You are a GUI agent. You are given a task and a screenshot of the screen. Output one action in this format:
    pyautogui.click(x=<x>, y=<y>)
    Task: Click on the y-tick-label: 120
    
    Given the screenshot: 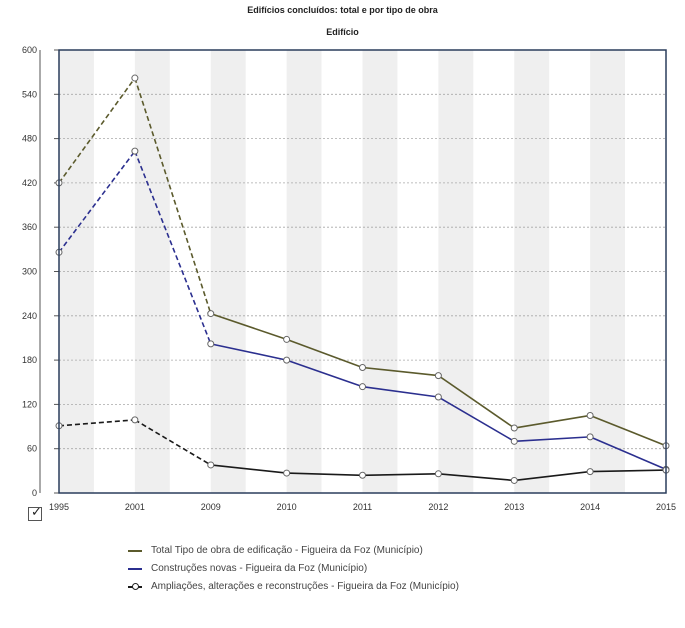 What is the action you would take?
    pyautogui.click(x=29, y=404)
    